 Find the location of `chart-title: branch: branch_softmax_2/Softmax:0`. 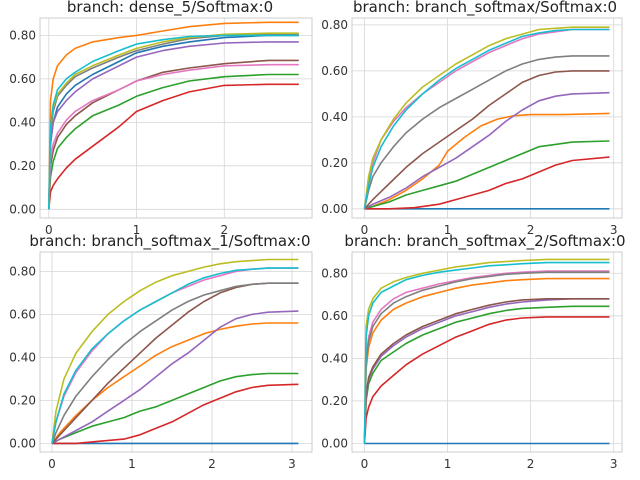

chart-title: branch: branch_softmax_2/Softmax:0 is located at coordinates (484, 241).